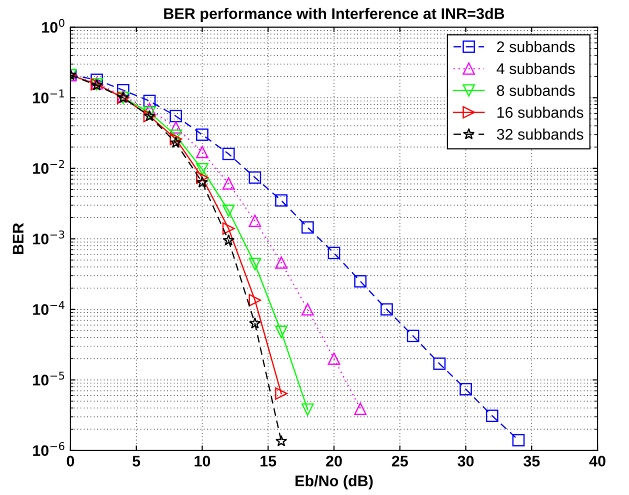  Describe the element at coordinates (334, 482) in the screenshot. I see `x-axis-title: Eb/No (dB)` at that location.